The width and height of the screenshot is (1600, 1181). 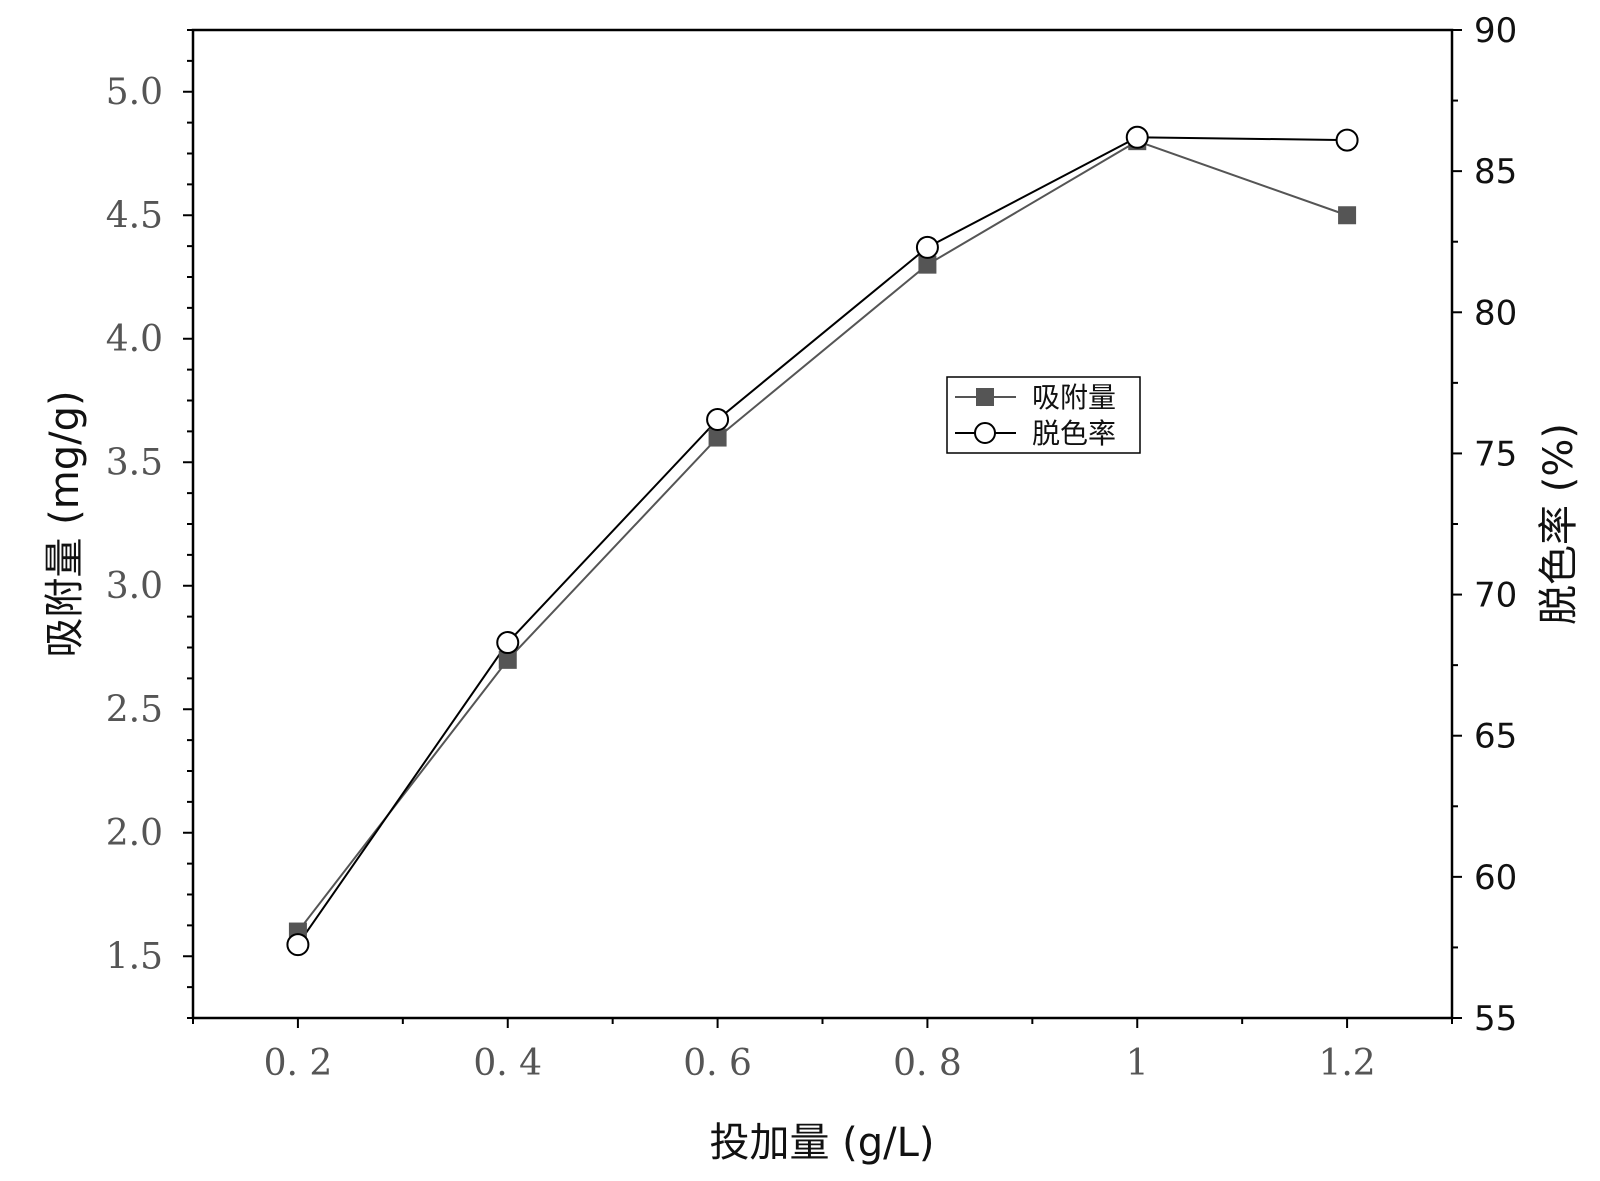 What do you see at coordinates (1495, 454) in the screenshot?
I see `y-right-tick-label: 75` at bounding box center [1495, 454].